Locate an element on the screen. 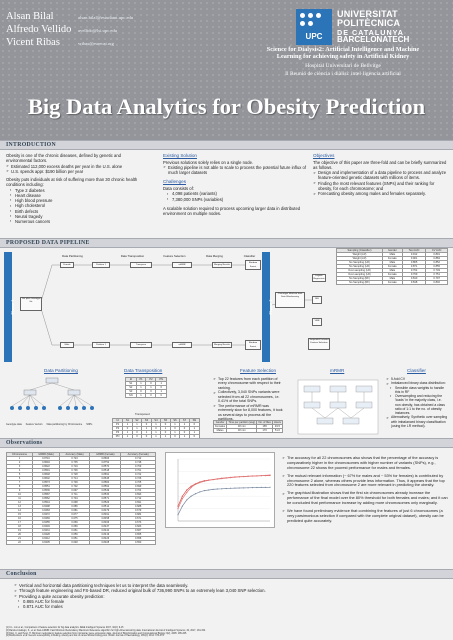 Image resolution: width=453 pixels, height=640 pixels. data-partitioning-label: Data Partitioning is located at coordinates (61, 370).